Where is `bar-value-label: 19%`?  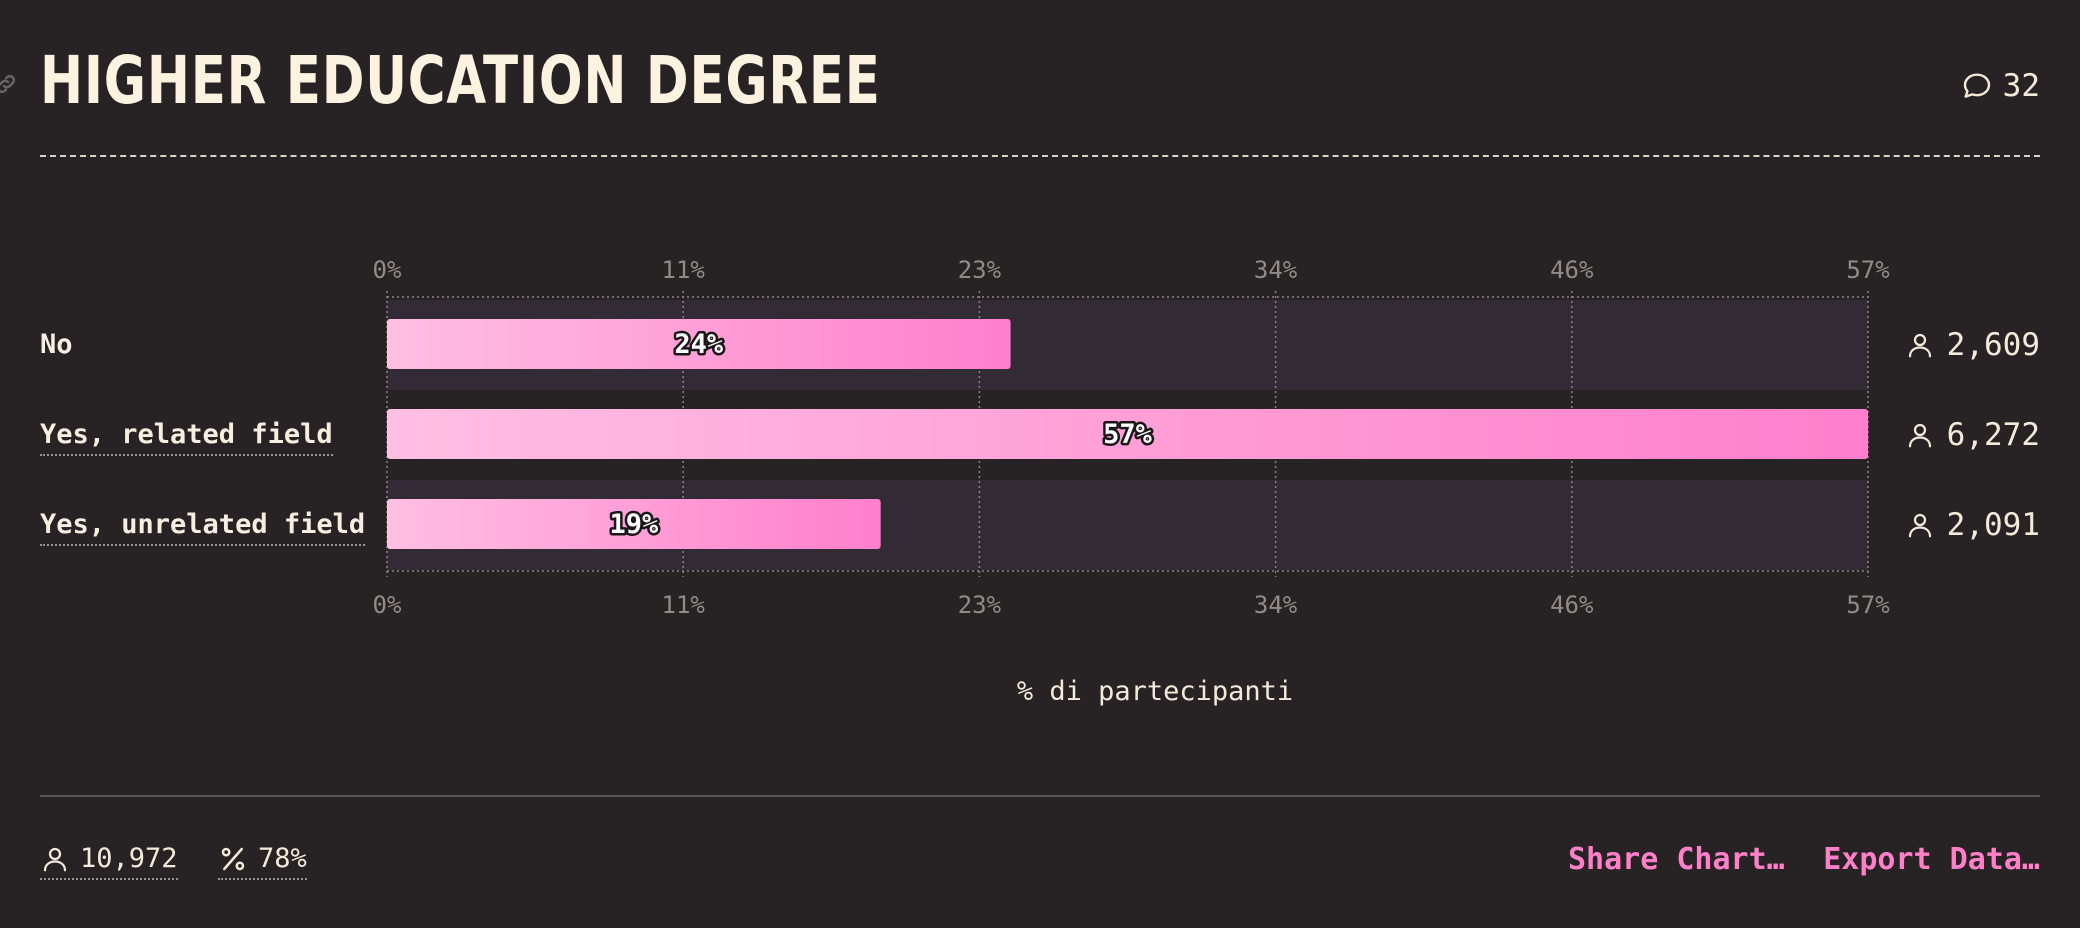
bar-value-label: 19% is located at coordinates (634, 524).